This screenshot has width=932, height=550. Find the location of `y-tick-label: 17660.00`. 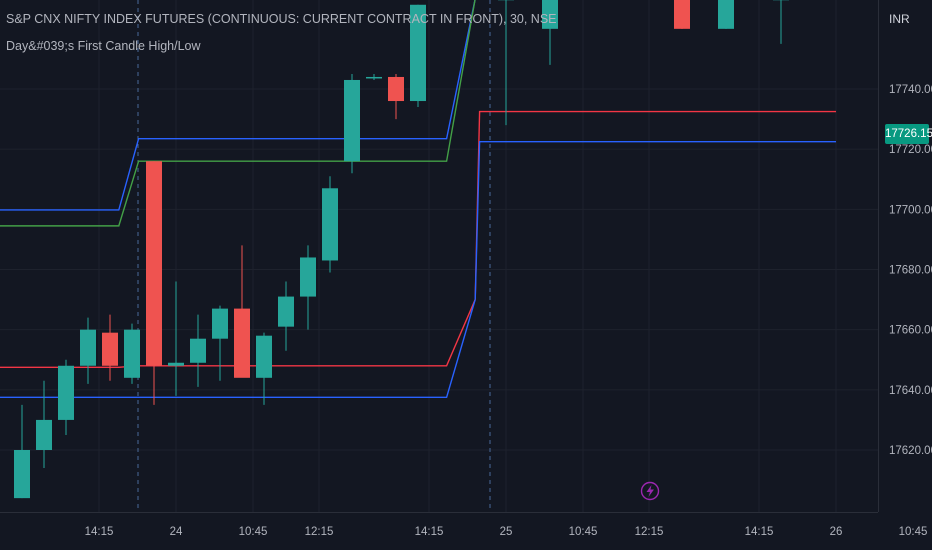

y-tick-label: 17660.00 is located at coordinates (910, 331).